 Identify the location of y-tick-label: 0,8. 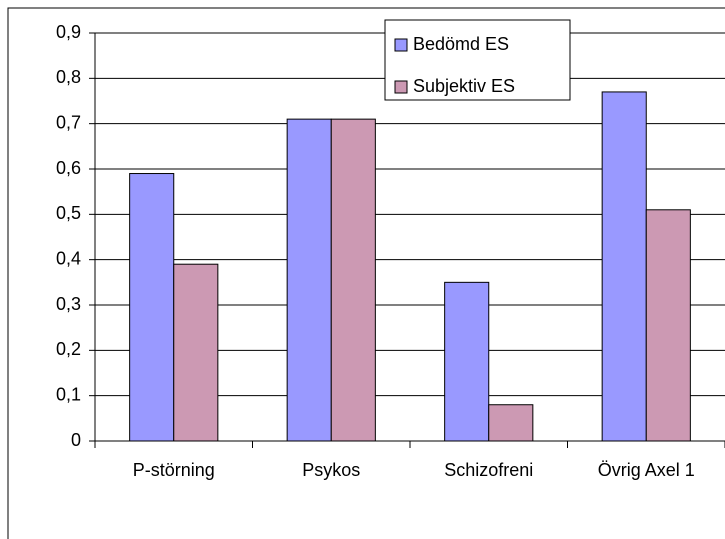
(68, 77).